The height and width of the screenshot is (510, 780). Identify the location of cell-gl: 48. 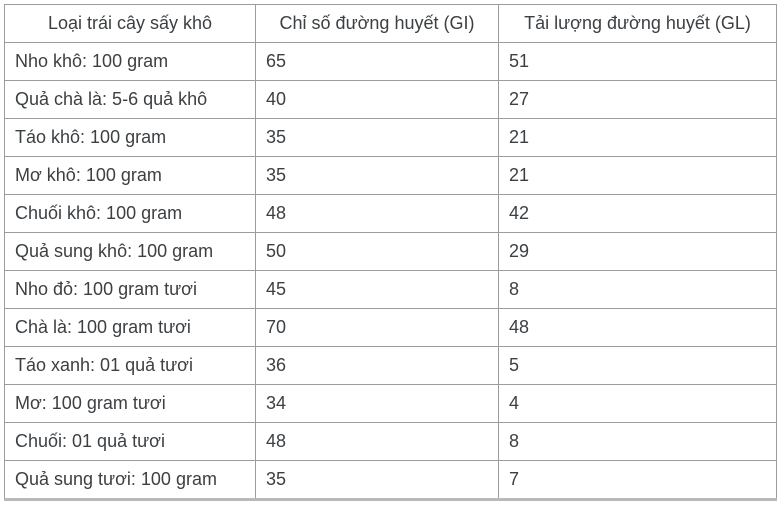
(637, 327).